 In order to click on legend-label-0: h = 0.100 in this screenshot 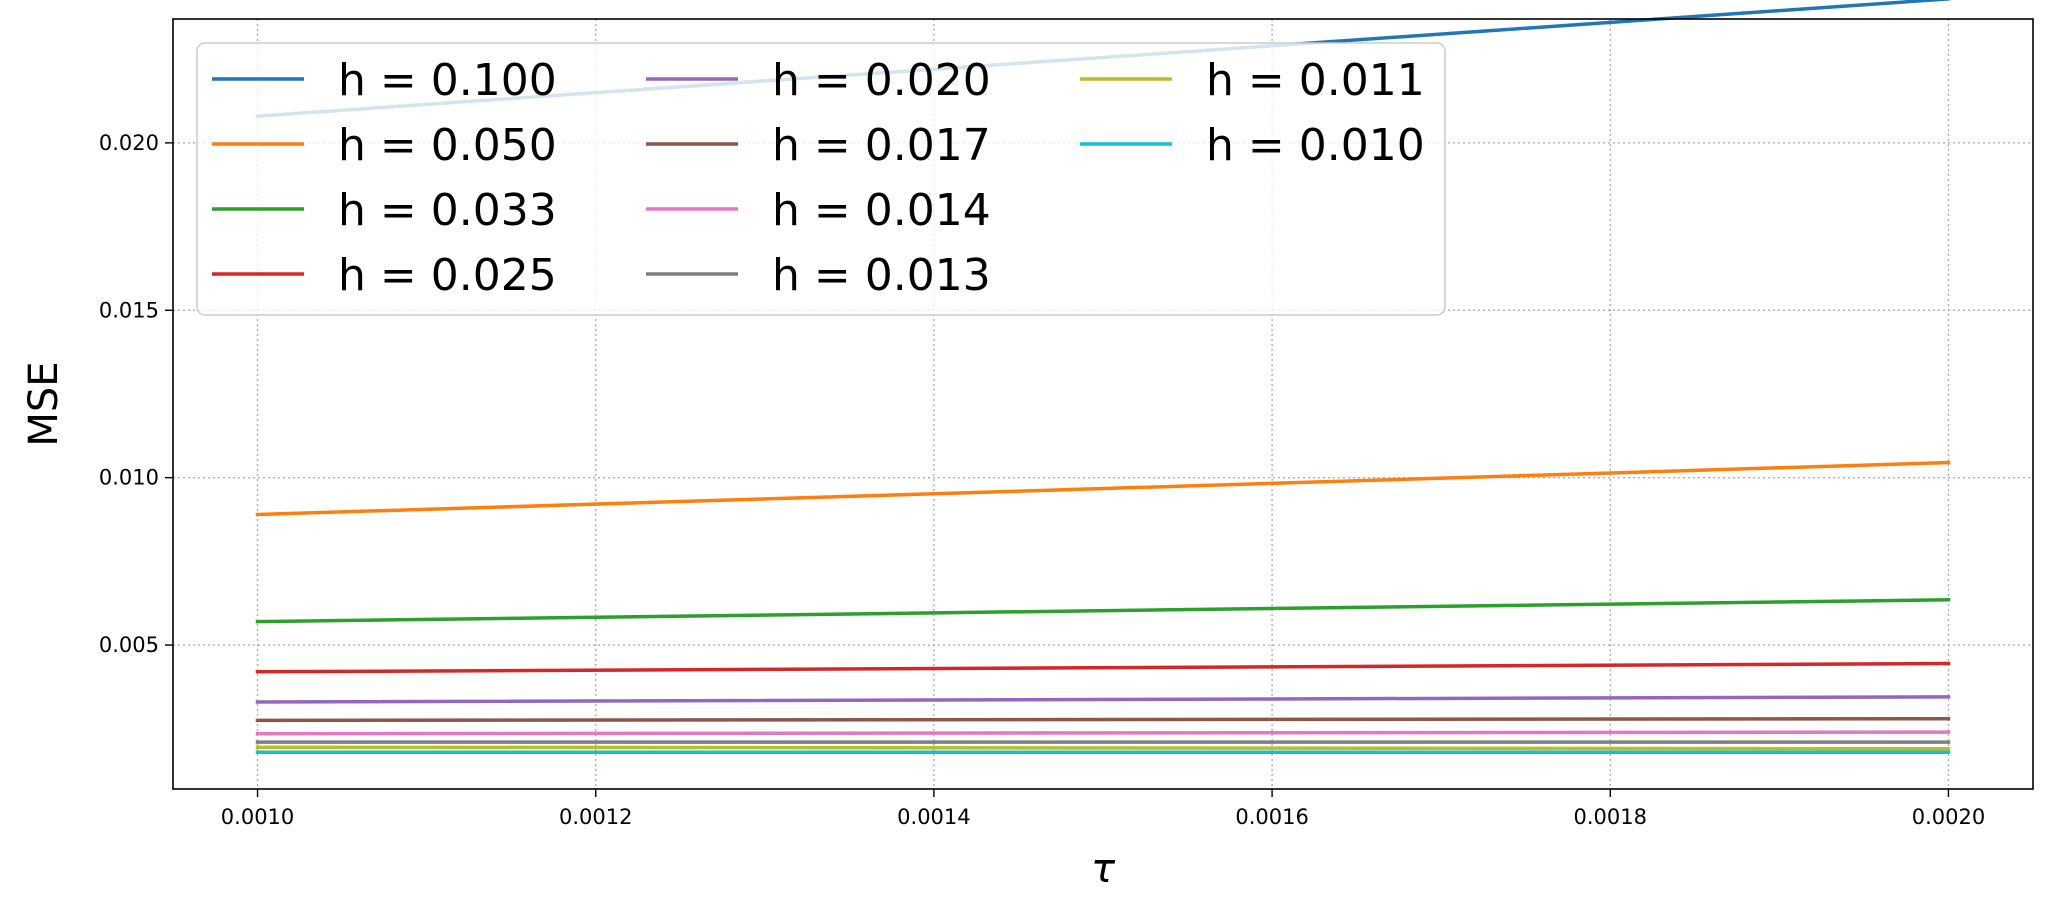, I will do `click(447, 80)`.